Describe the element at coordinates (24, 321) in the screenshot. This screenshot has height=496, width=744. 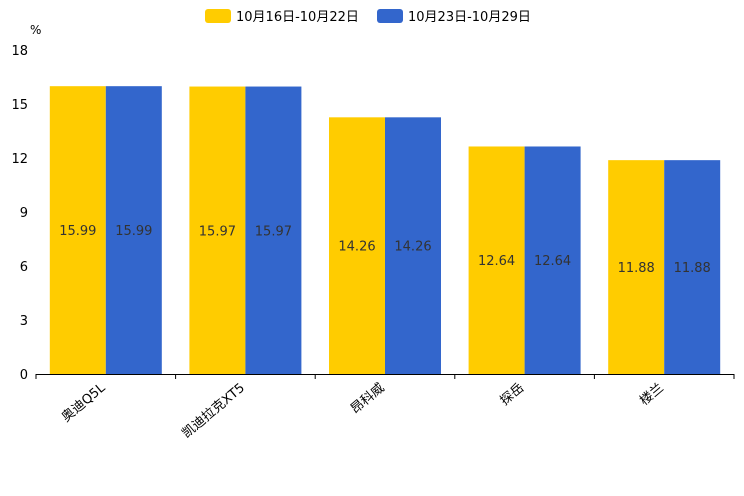
I see `y-tick-label: 3` at that location.